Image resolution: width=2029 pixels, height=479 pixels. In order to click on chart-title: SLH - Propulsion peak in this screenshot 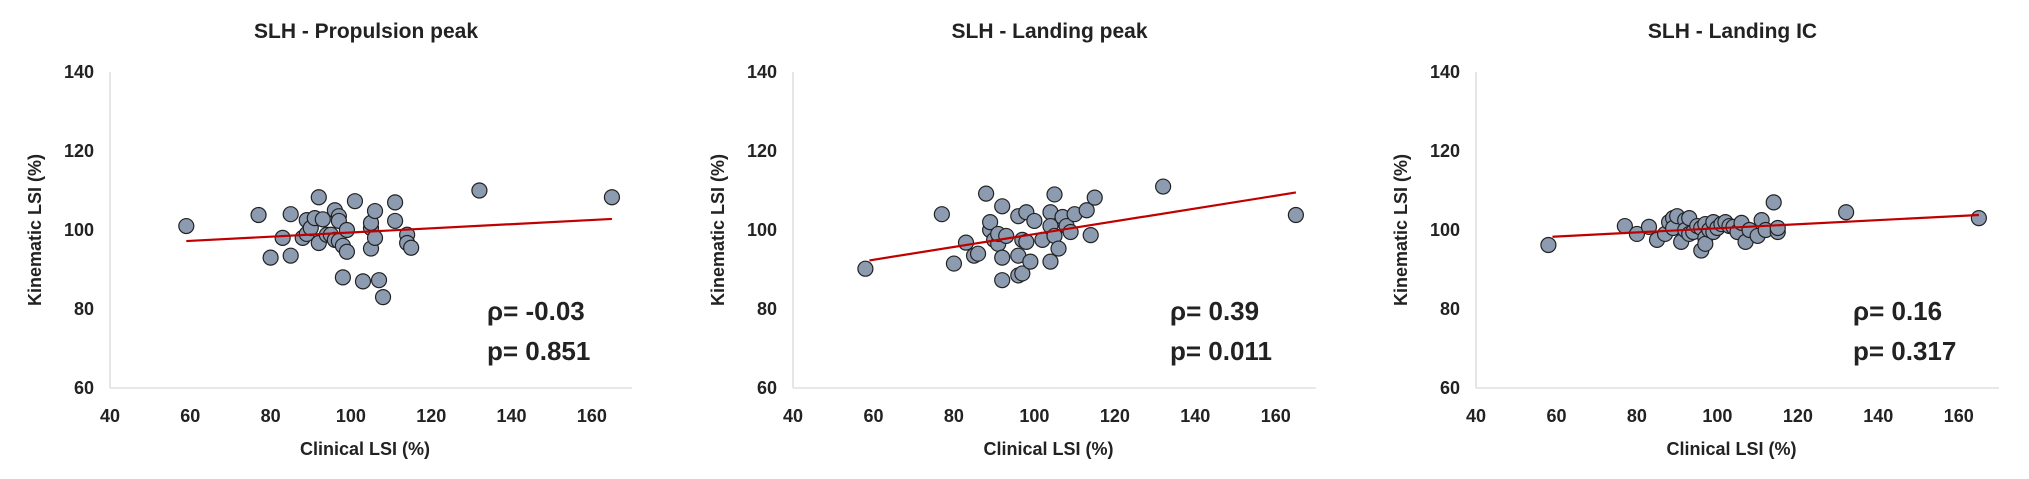, I will do `click(366, 31)`.